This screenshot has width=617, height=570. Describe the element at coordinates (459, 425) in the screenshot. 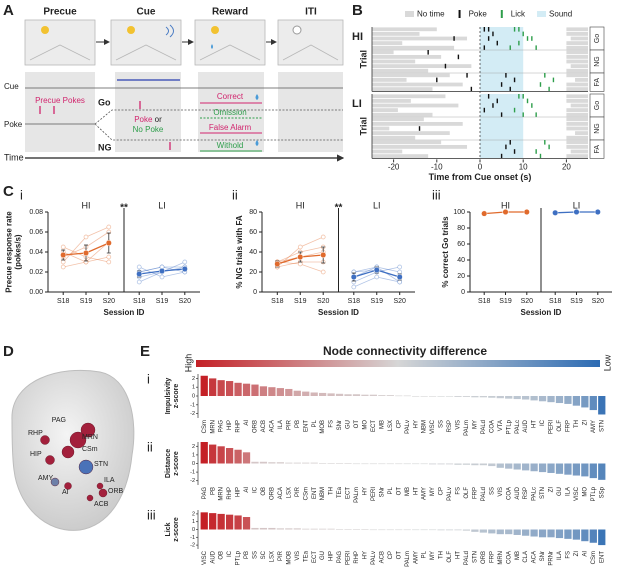

I see `x-tick-label: VIS` at that location.